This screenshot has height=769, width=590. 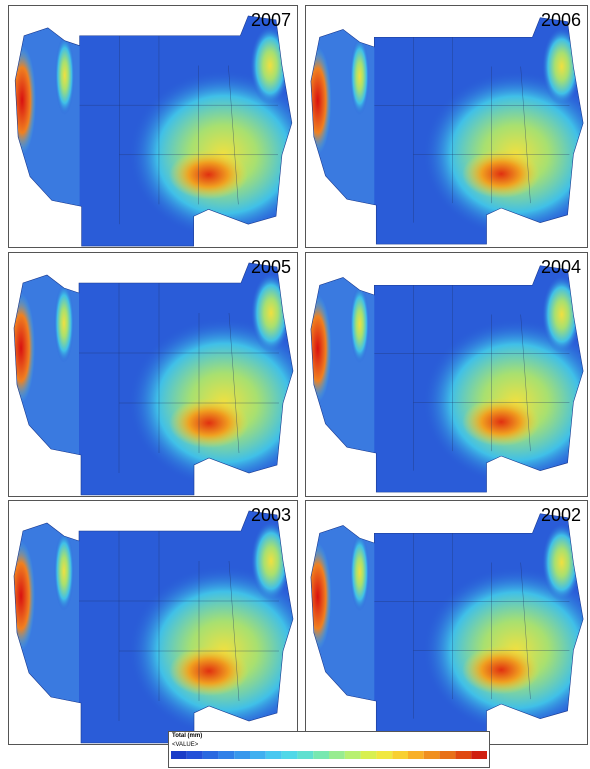 I want to click on color-bar, so click(x=329, y=755).